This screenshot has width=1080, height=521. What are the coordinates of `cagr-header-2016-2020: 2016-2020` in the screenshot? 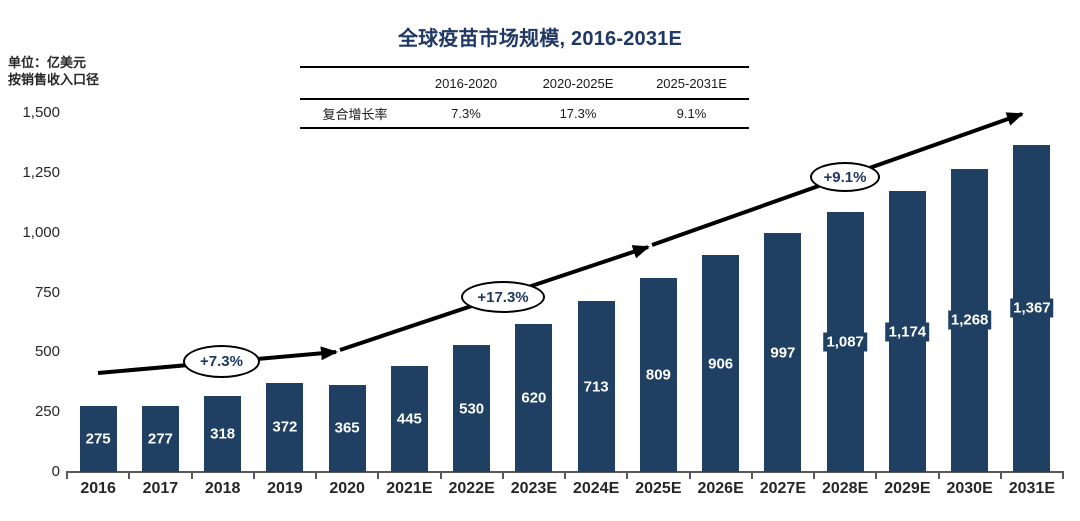 It's located at (466, 83).